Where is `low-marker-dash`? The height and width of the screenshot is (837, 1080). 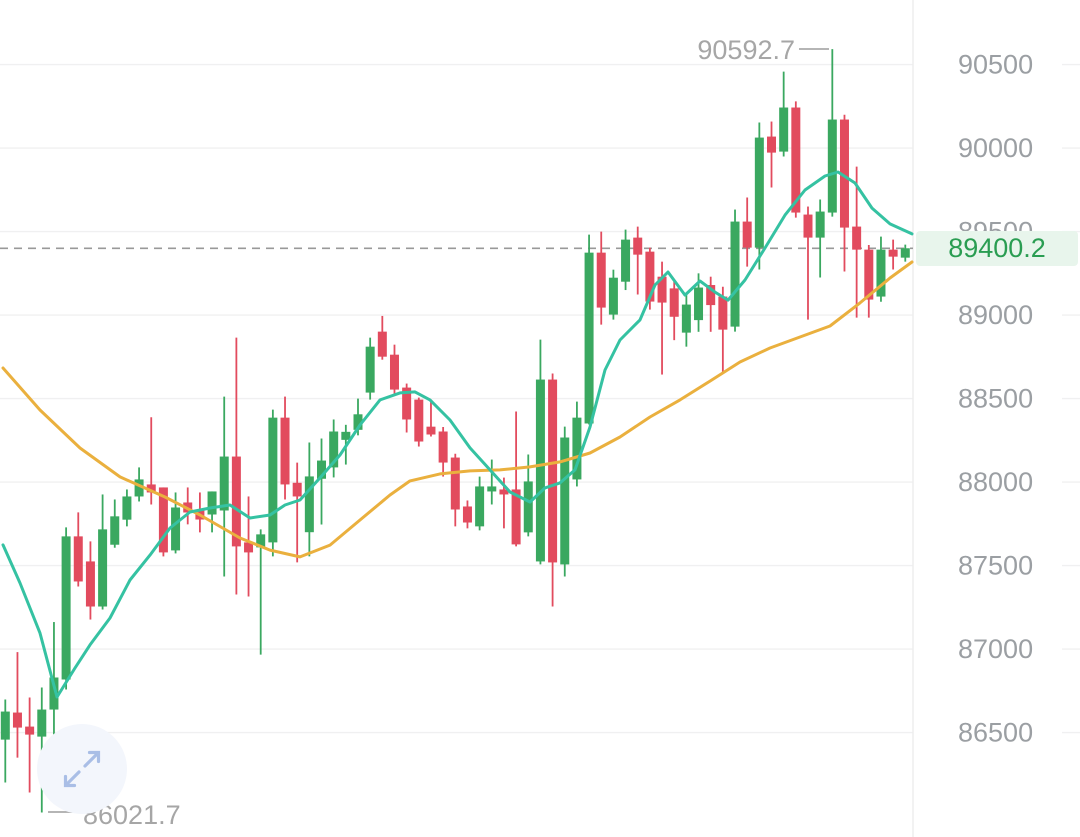 low-marker-dash is located at coordinates (62, 812).